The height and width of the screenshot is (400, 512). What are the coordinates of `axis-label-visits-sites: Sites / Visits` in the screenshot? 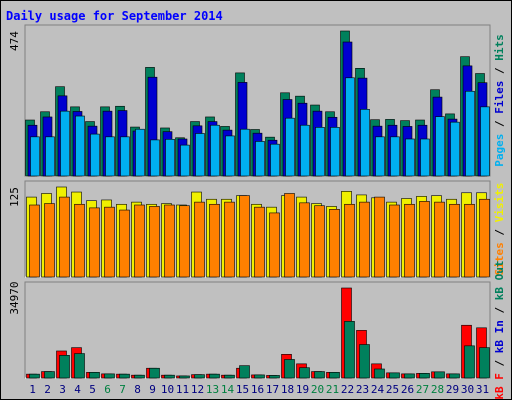 It's located at (499, 229).